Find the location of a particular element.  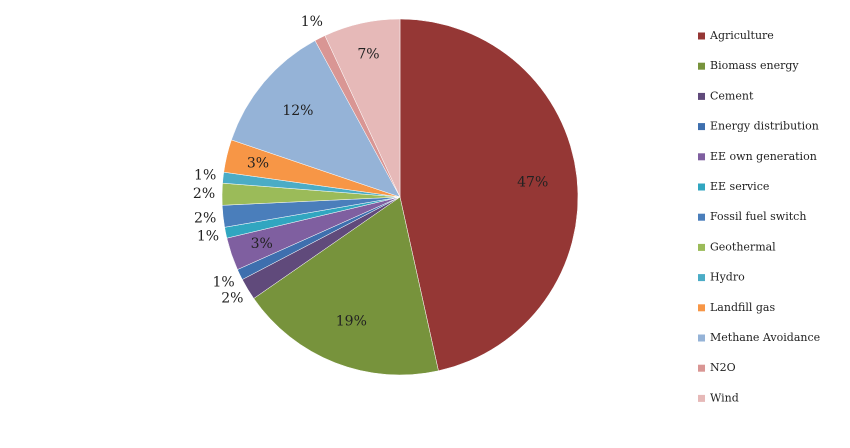

legend-label: N2O is located at coordinates (723, 367).